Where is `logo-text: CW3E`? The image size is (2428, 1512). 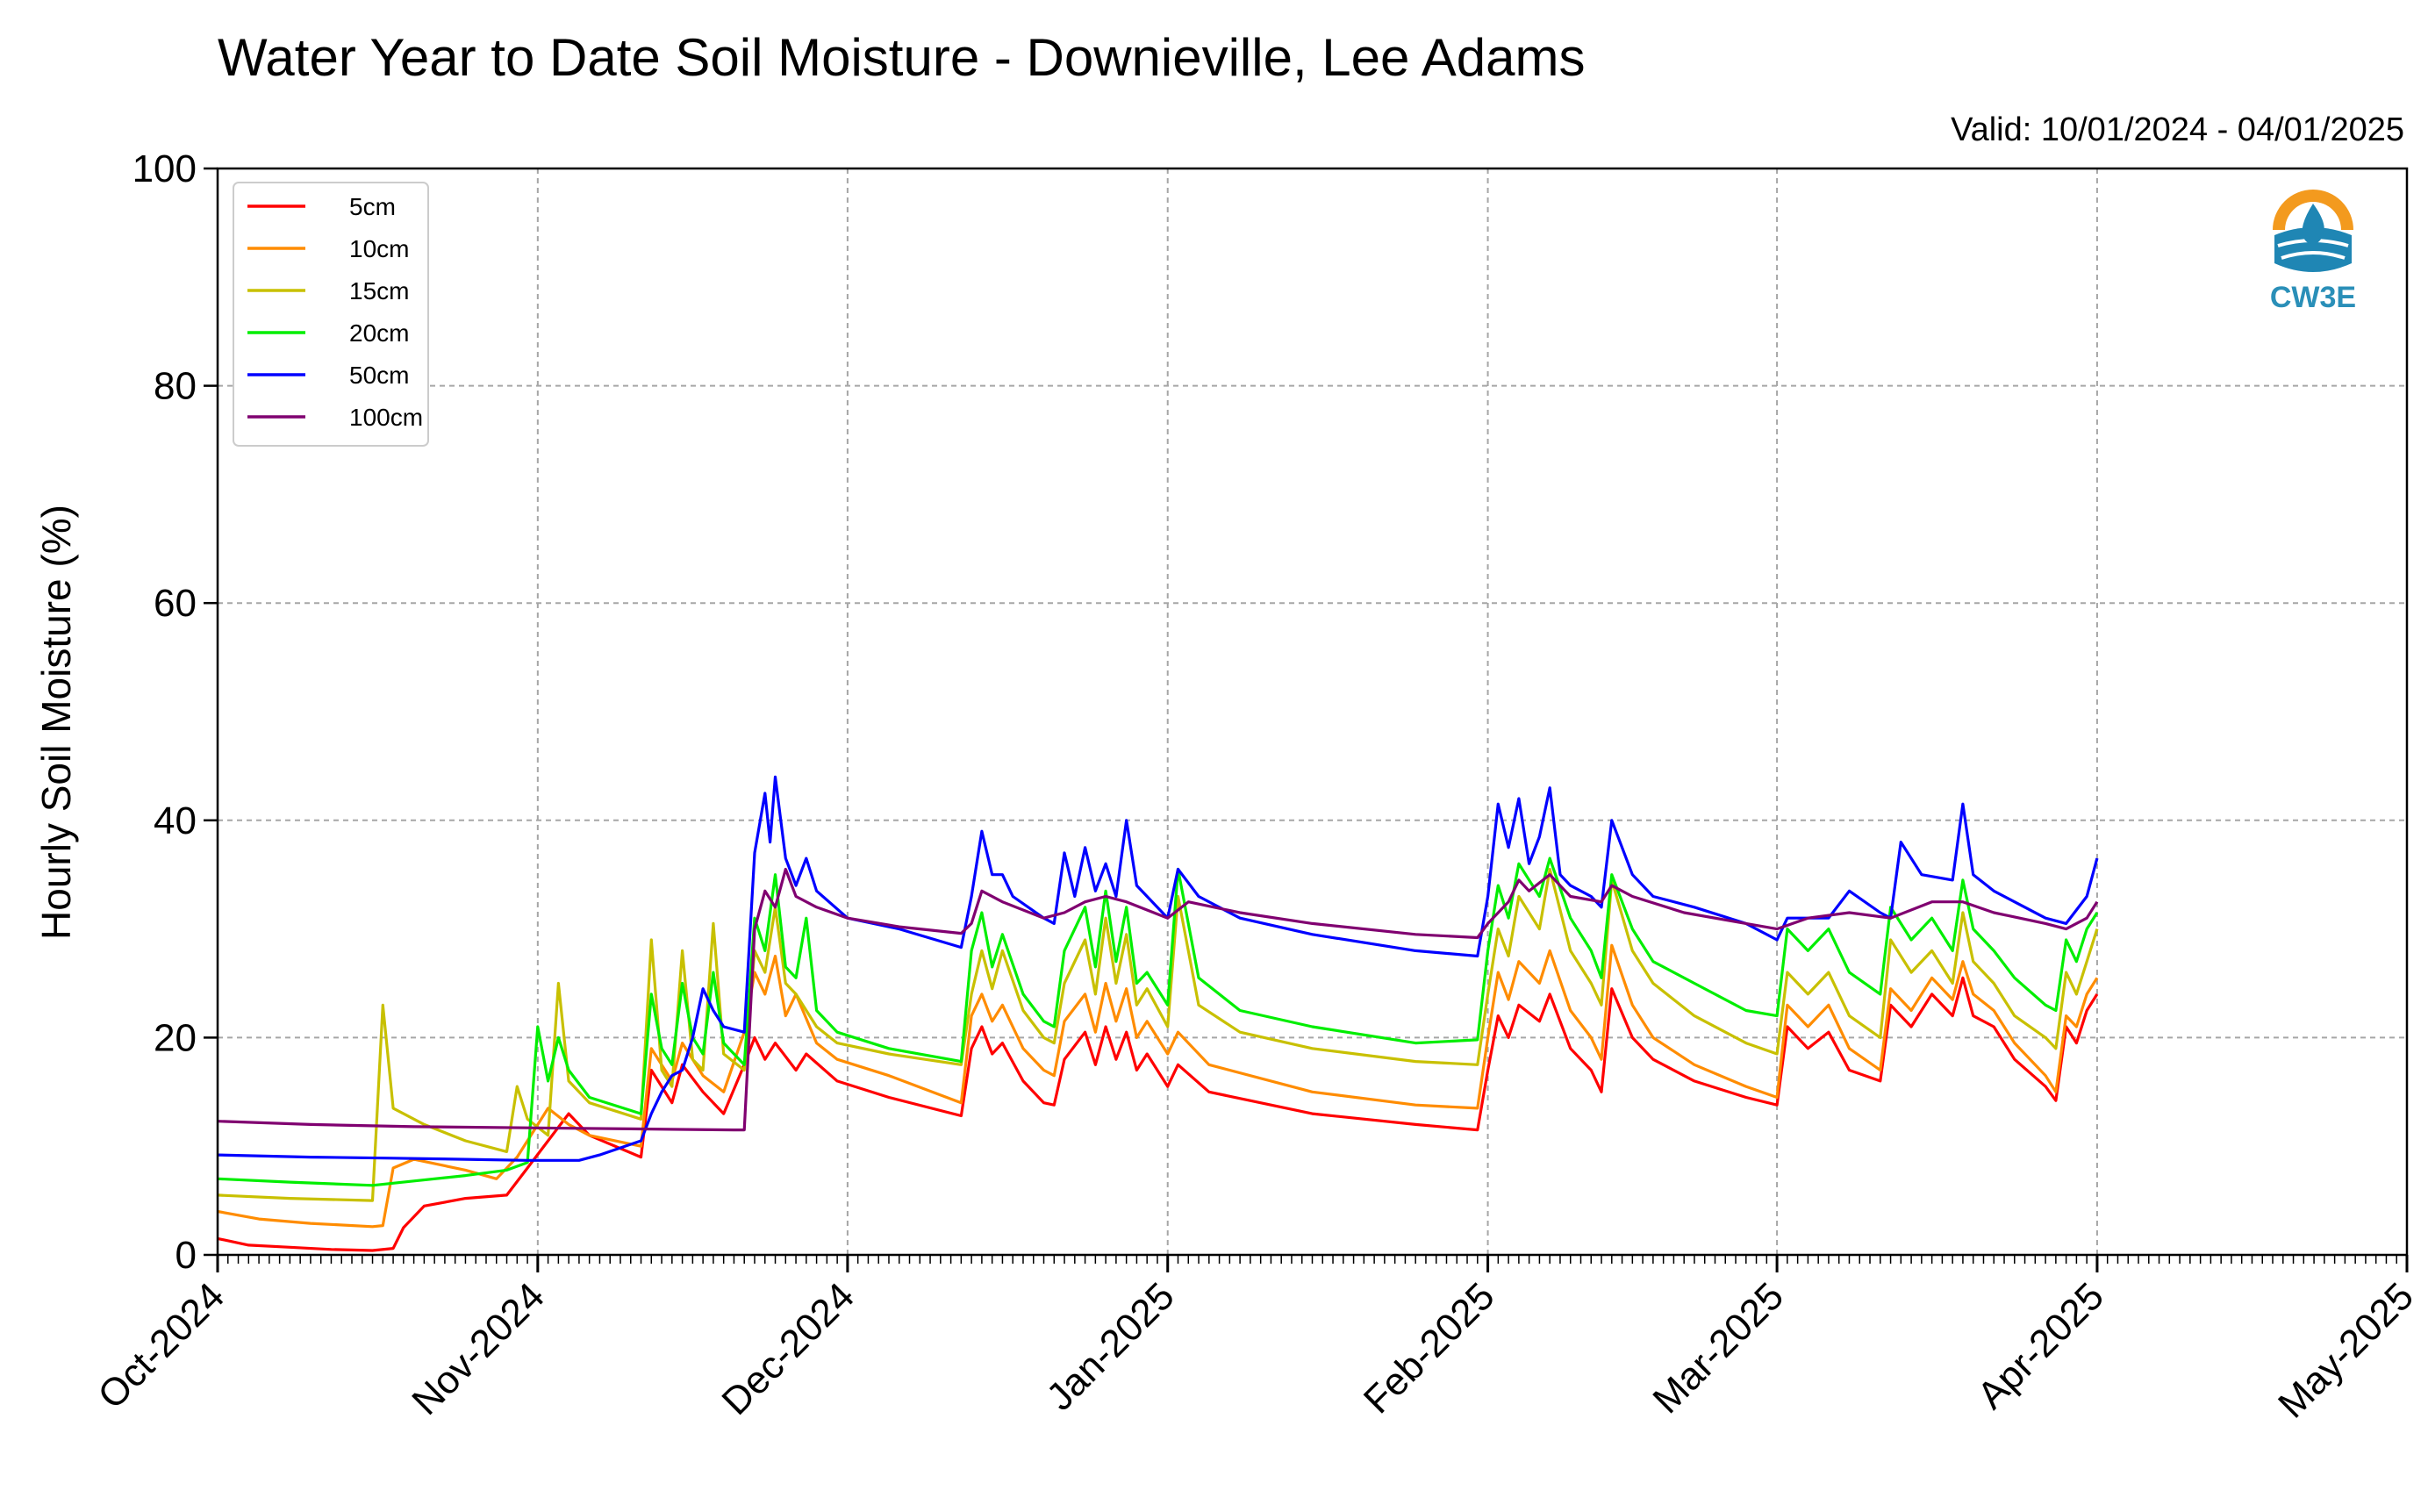 logo-text: CW3E is located at coordinates (2313, 298).